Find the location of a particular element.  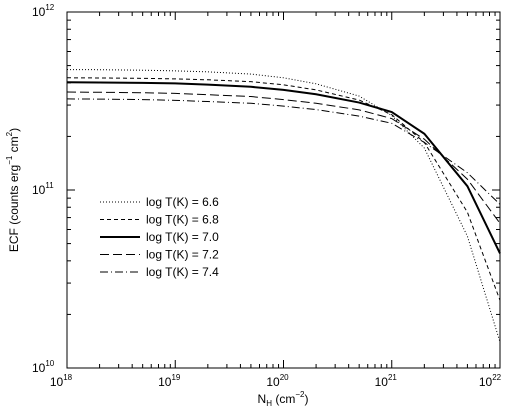

y-tick-label: 1011 is located at coordinates (43, 189).